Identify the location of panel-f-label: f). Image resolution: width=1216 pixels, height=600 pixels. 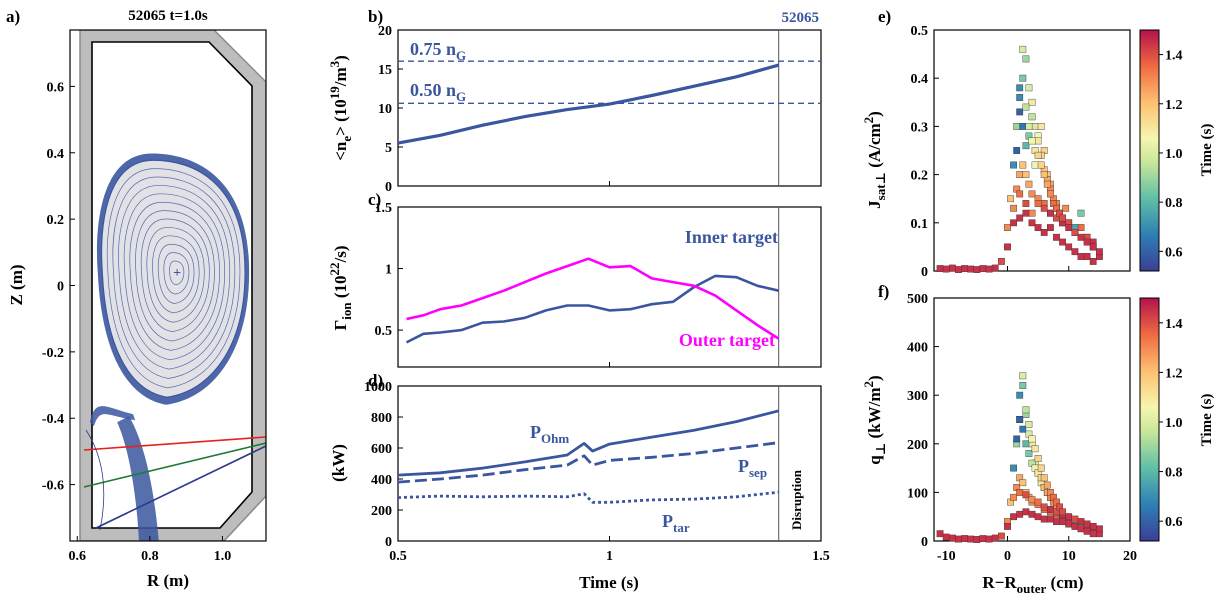
(883, 291).